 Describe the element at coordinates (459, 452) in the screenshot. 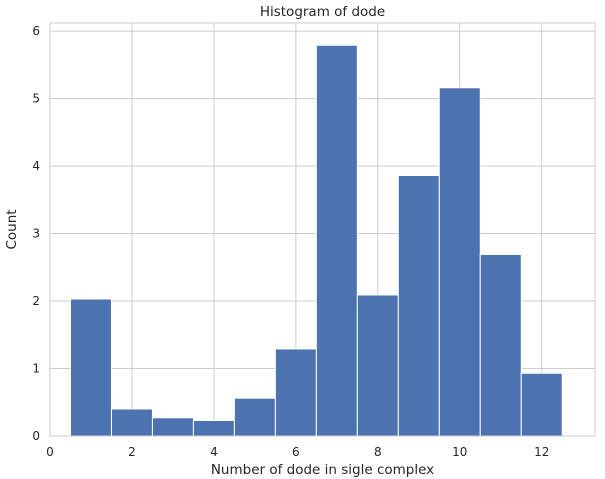

I see `x-tick-label: 10` at that location.